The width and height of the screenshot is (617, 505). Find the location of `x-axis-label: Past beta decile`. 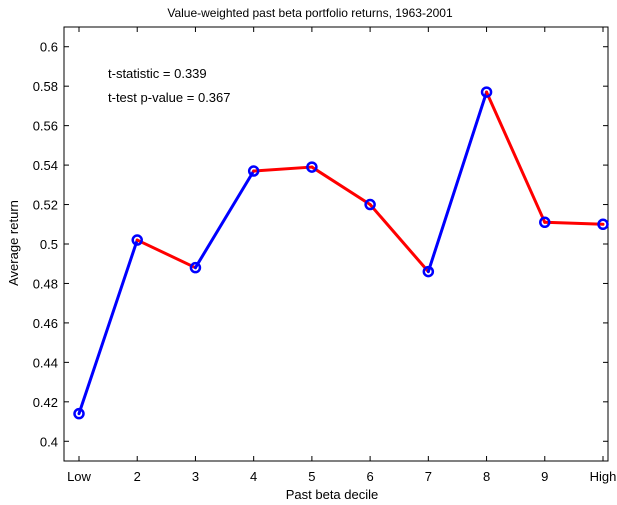

x-axis-label: Past beta decile is located at coordinates (332, 494).